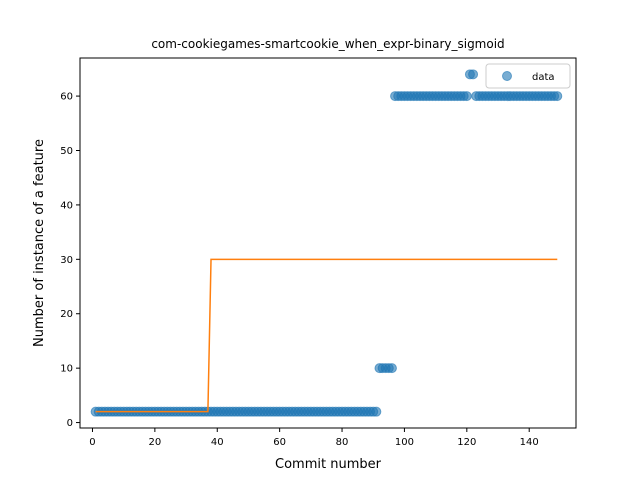 The image size is (640, 480). I want to click on legend: data, so click(528, 76).